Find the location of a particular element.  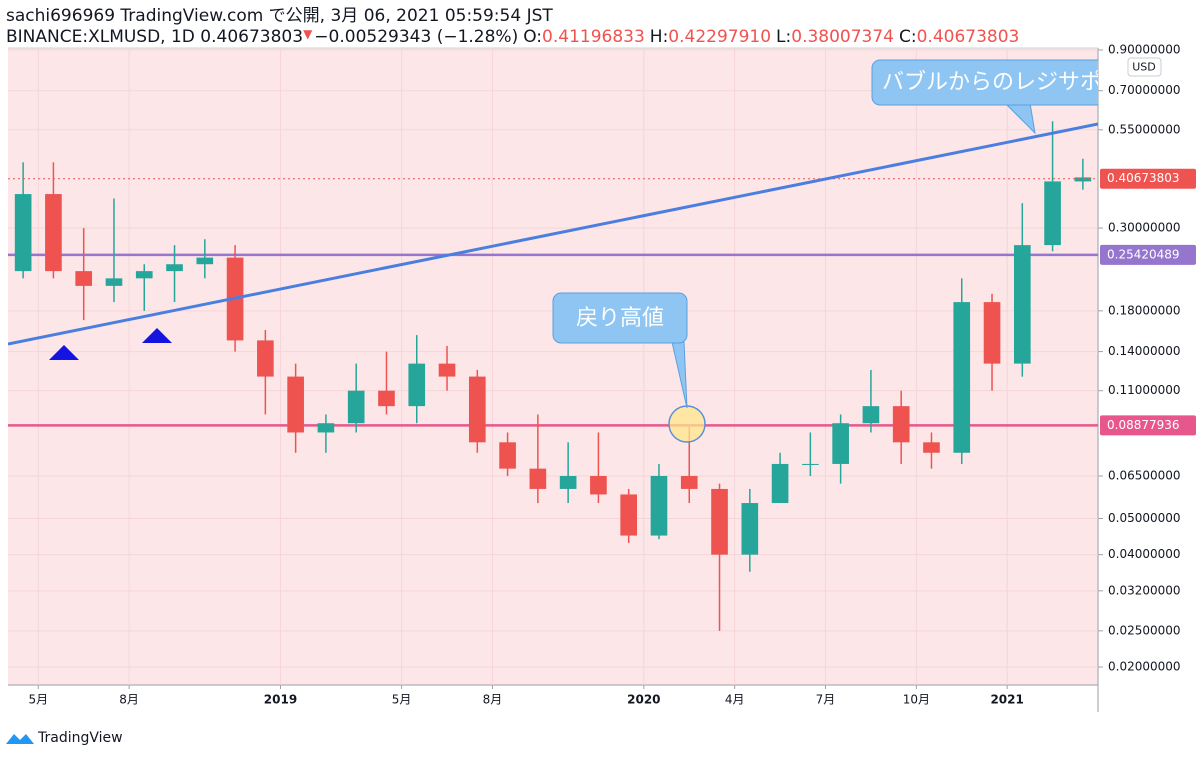

price-label: 0.08877936 is located at coordinates (1143, 425).